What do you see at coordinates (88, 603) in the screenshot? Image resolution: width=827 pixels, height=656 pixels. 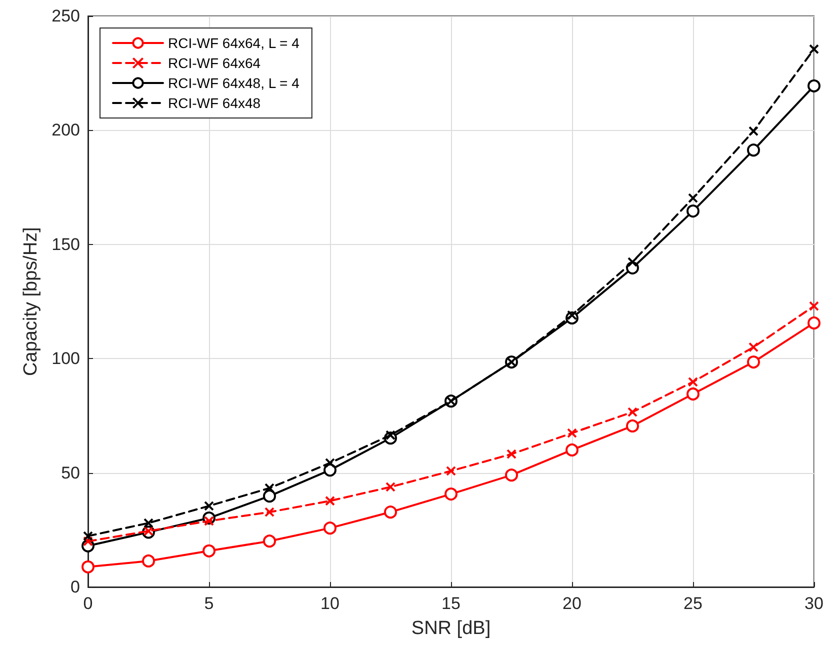 I see `x-tick-label: 0` at bounding box center [88, 603].